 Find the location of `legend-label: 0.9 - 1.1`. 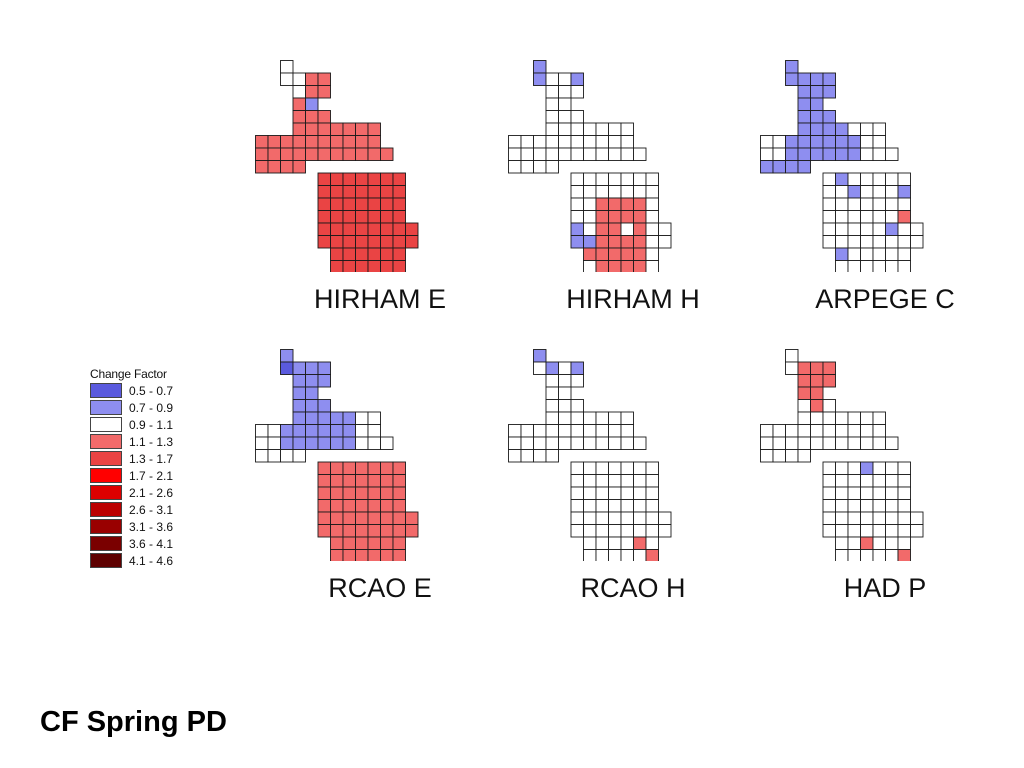

legend-label: 0.9 - 1.1 is located at coordinates (151, 424).